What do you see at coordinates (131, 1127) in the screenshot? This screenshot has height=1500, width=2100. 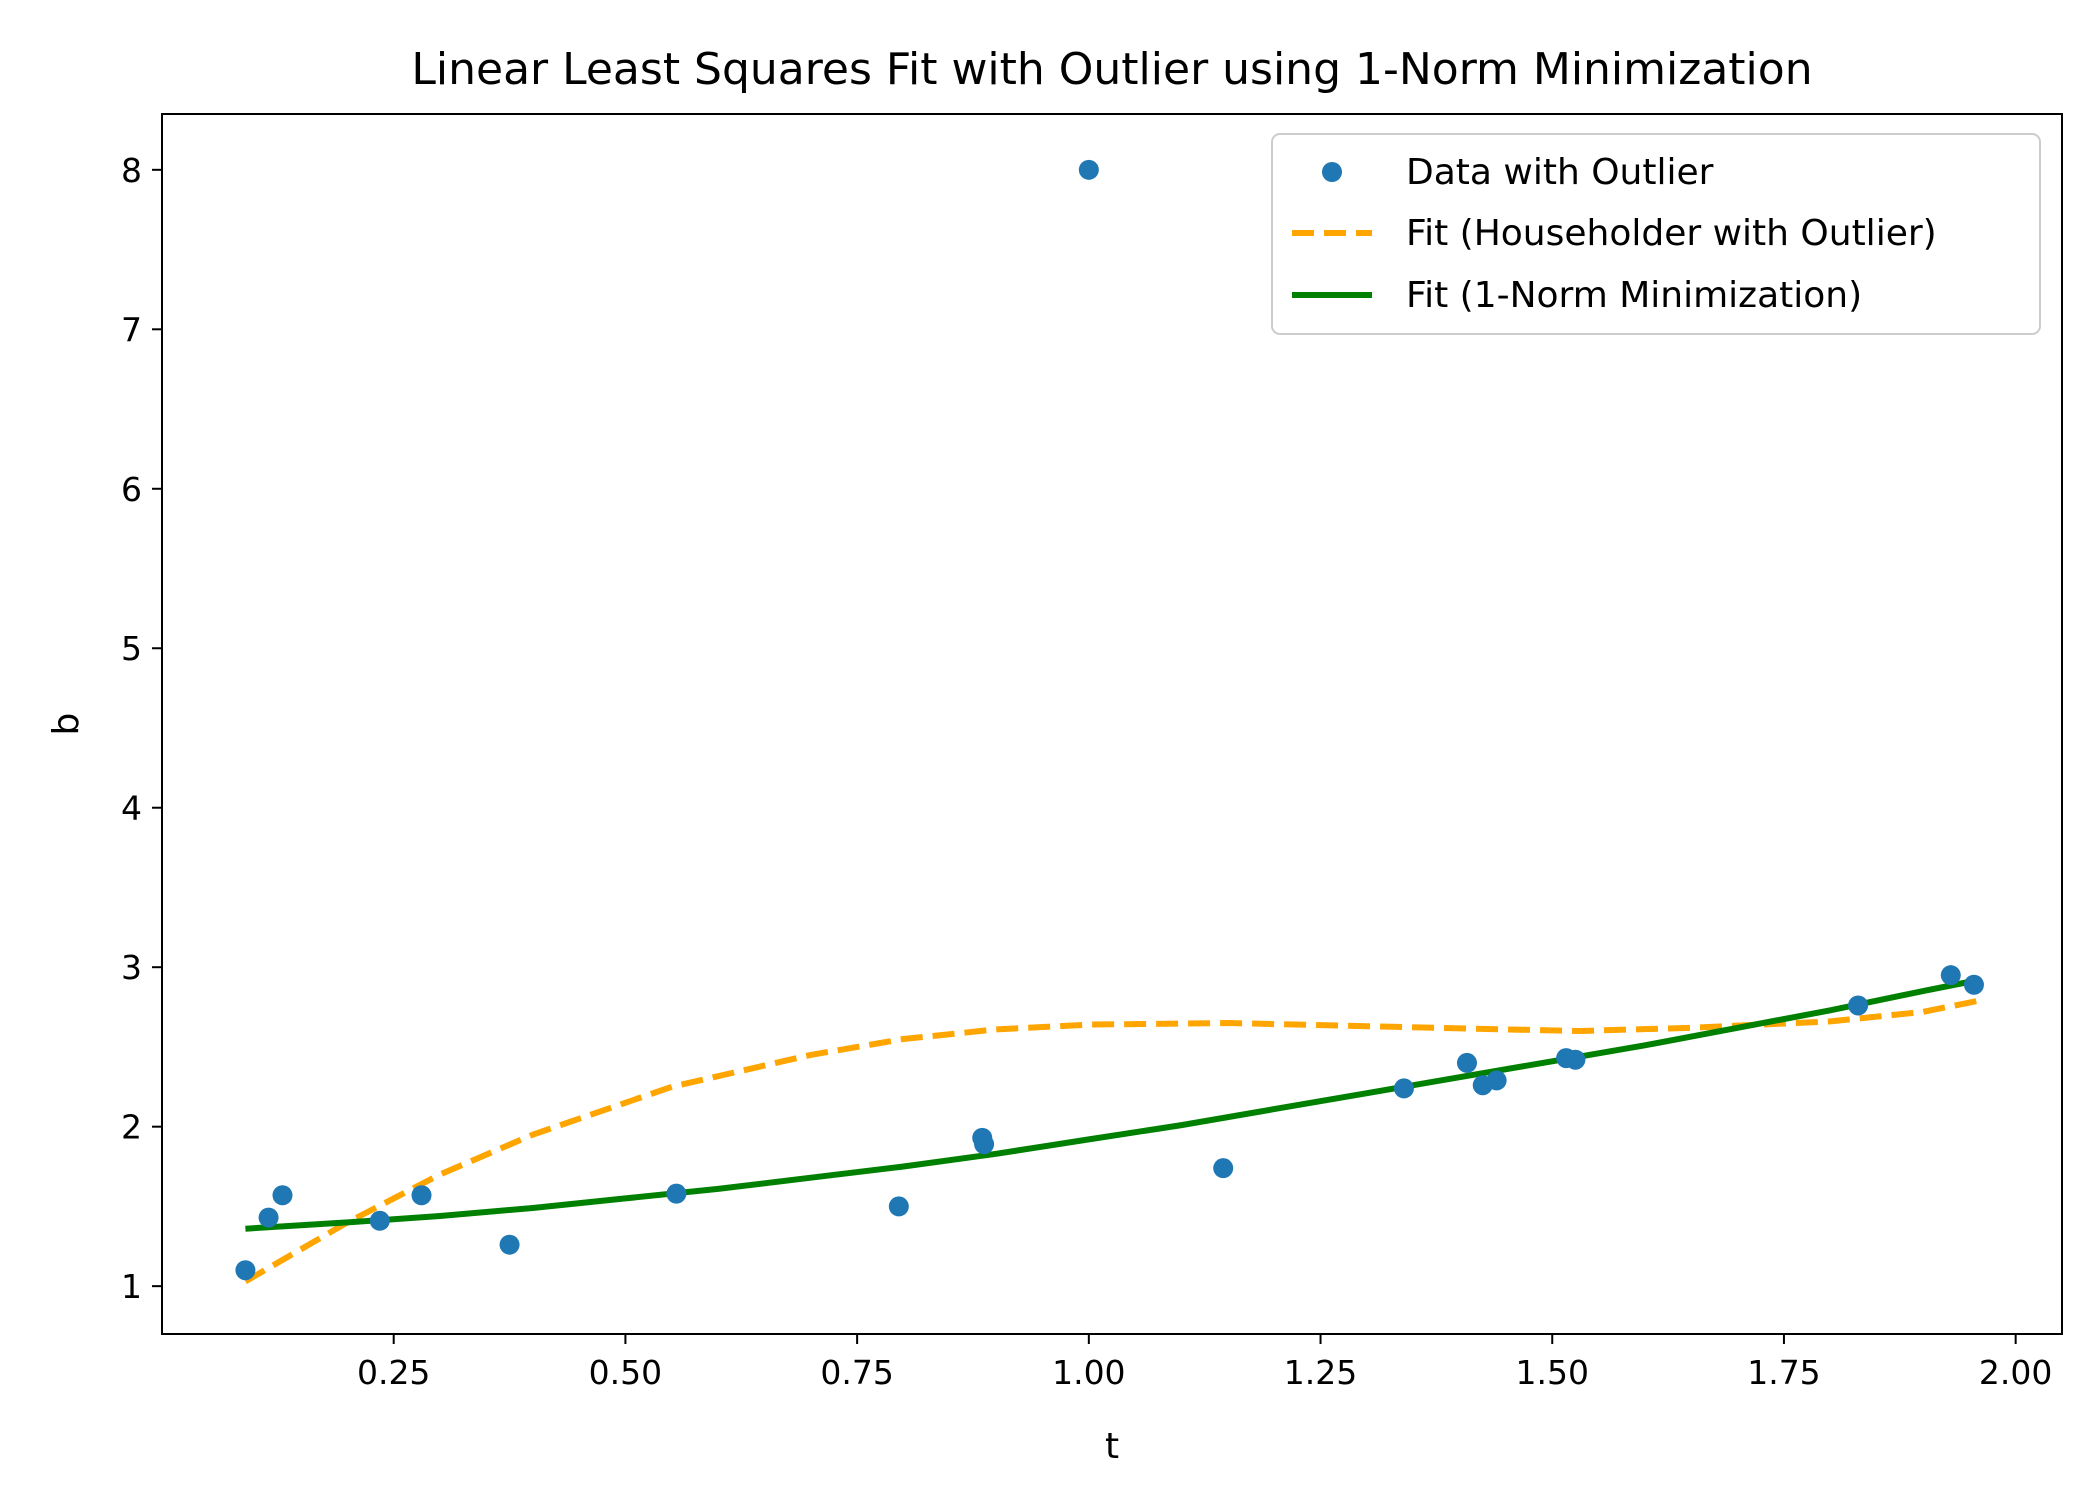 I see `y-tick-label: 2` at bounding box center [131, 1127].